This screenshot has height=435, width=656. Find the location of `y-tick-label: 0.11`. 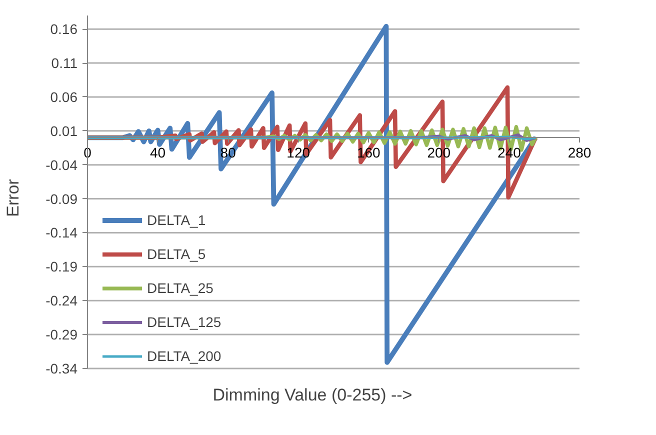

y-tick-label: 0.11 is located at coordinates (64, 63).